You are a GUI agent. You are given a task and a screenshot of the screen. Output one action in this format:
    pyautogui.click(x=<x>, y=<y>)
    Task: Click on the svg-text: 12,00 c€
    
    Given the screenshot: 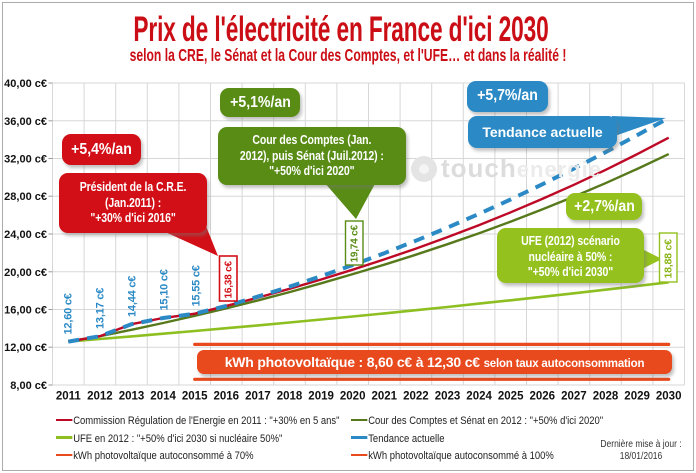 What is the action you would take?
    pyautogui.click(x=25, y=348)
    